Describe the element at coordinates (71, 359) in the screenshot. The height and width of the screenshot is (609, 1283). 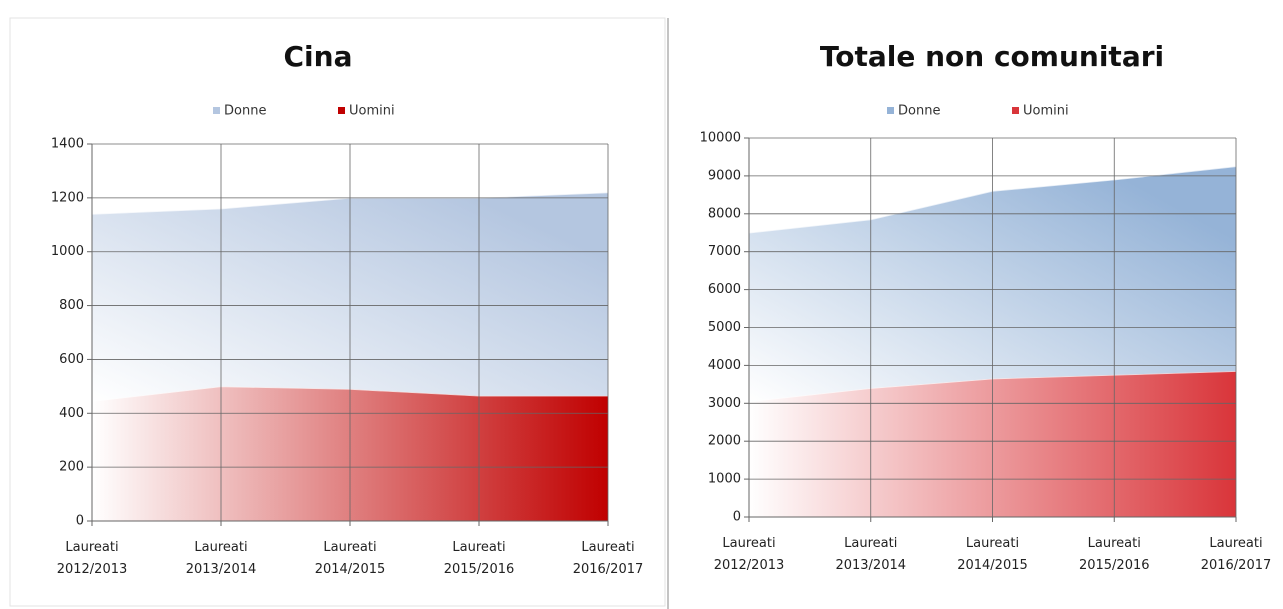
I see `y-tick-label: 600` at that location.